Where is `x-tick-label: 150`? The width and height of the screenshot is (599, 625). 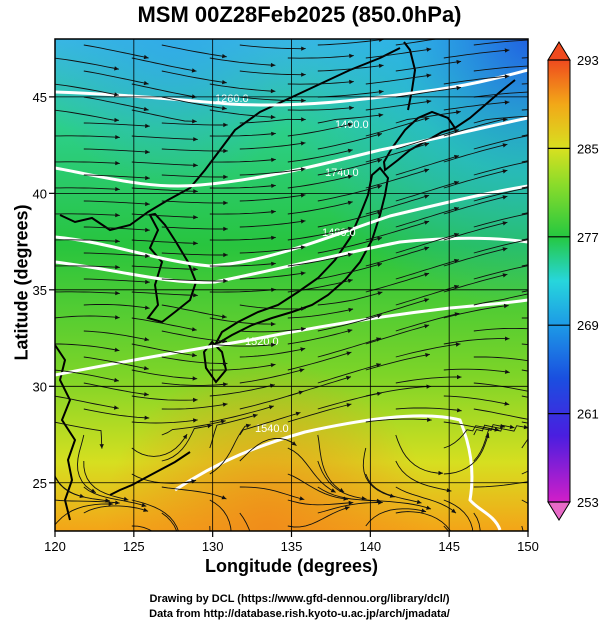
x-tick-label: 150 is located at coordinates (528, 546).